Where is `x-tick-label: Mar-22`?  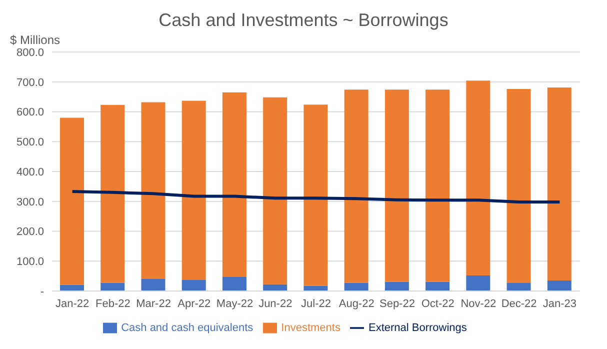 x-tick-label: Mar-22 is located at coordinates (153, 304).